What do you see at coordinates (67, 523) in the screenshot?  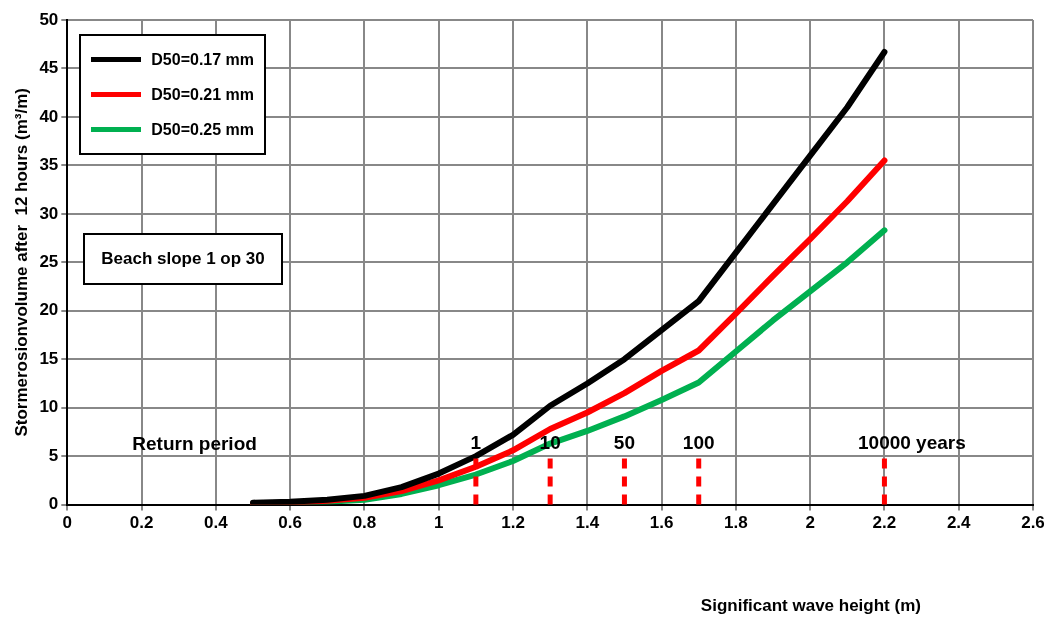 I see `x-tick-label: 0` at bounding box center [67, 523].